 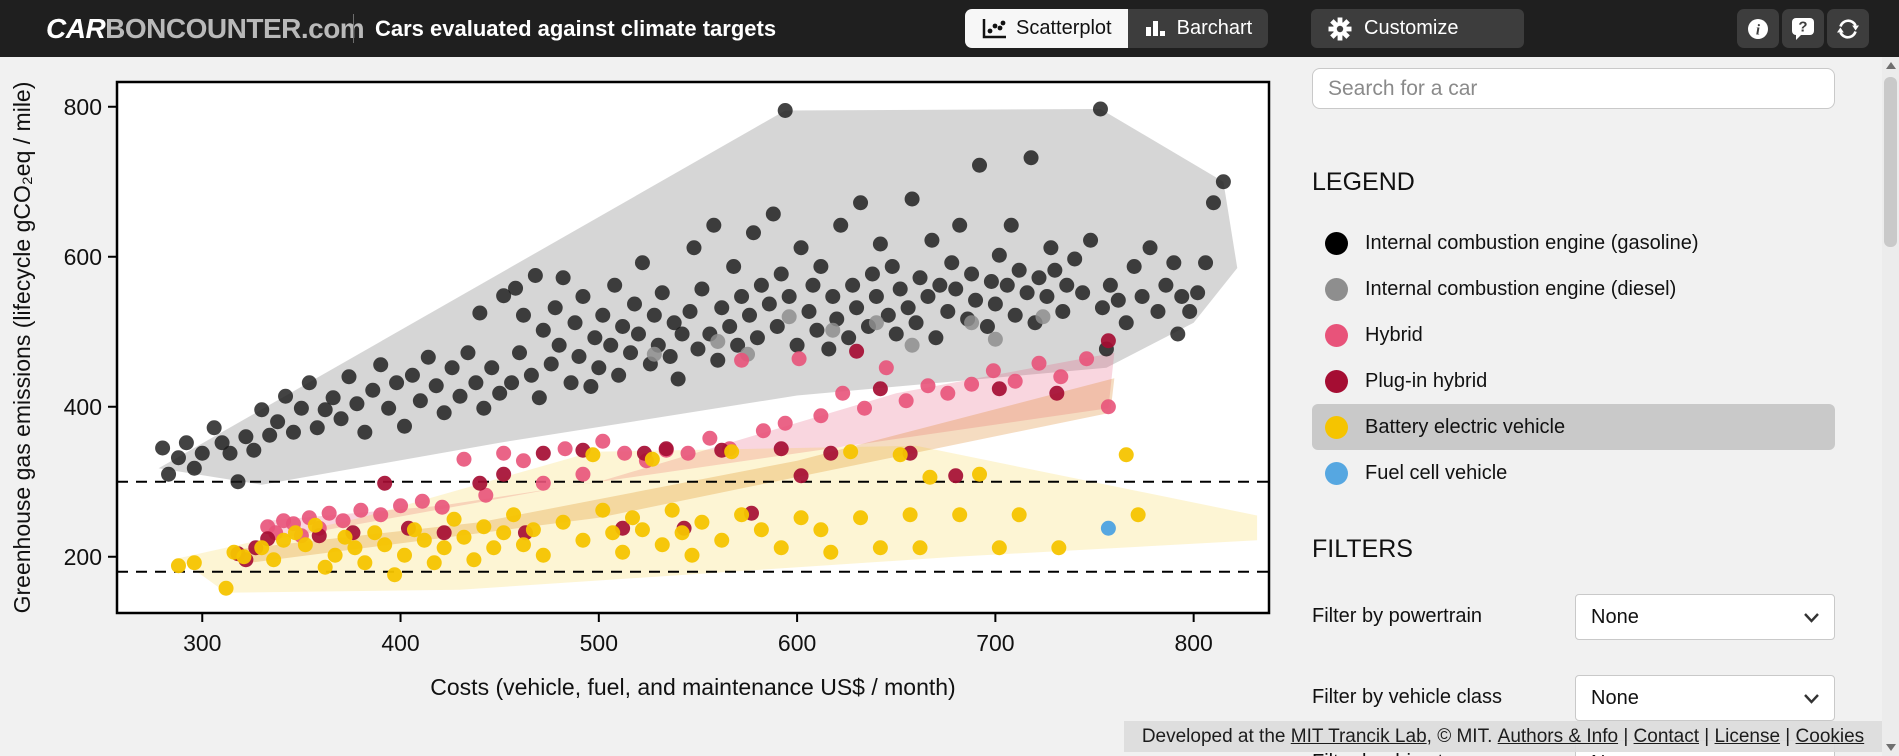 I want to click on page-scrollbar, so click(x=1890, y=406).